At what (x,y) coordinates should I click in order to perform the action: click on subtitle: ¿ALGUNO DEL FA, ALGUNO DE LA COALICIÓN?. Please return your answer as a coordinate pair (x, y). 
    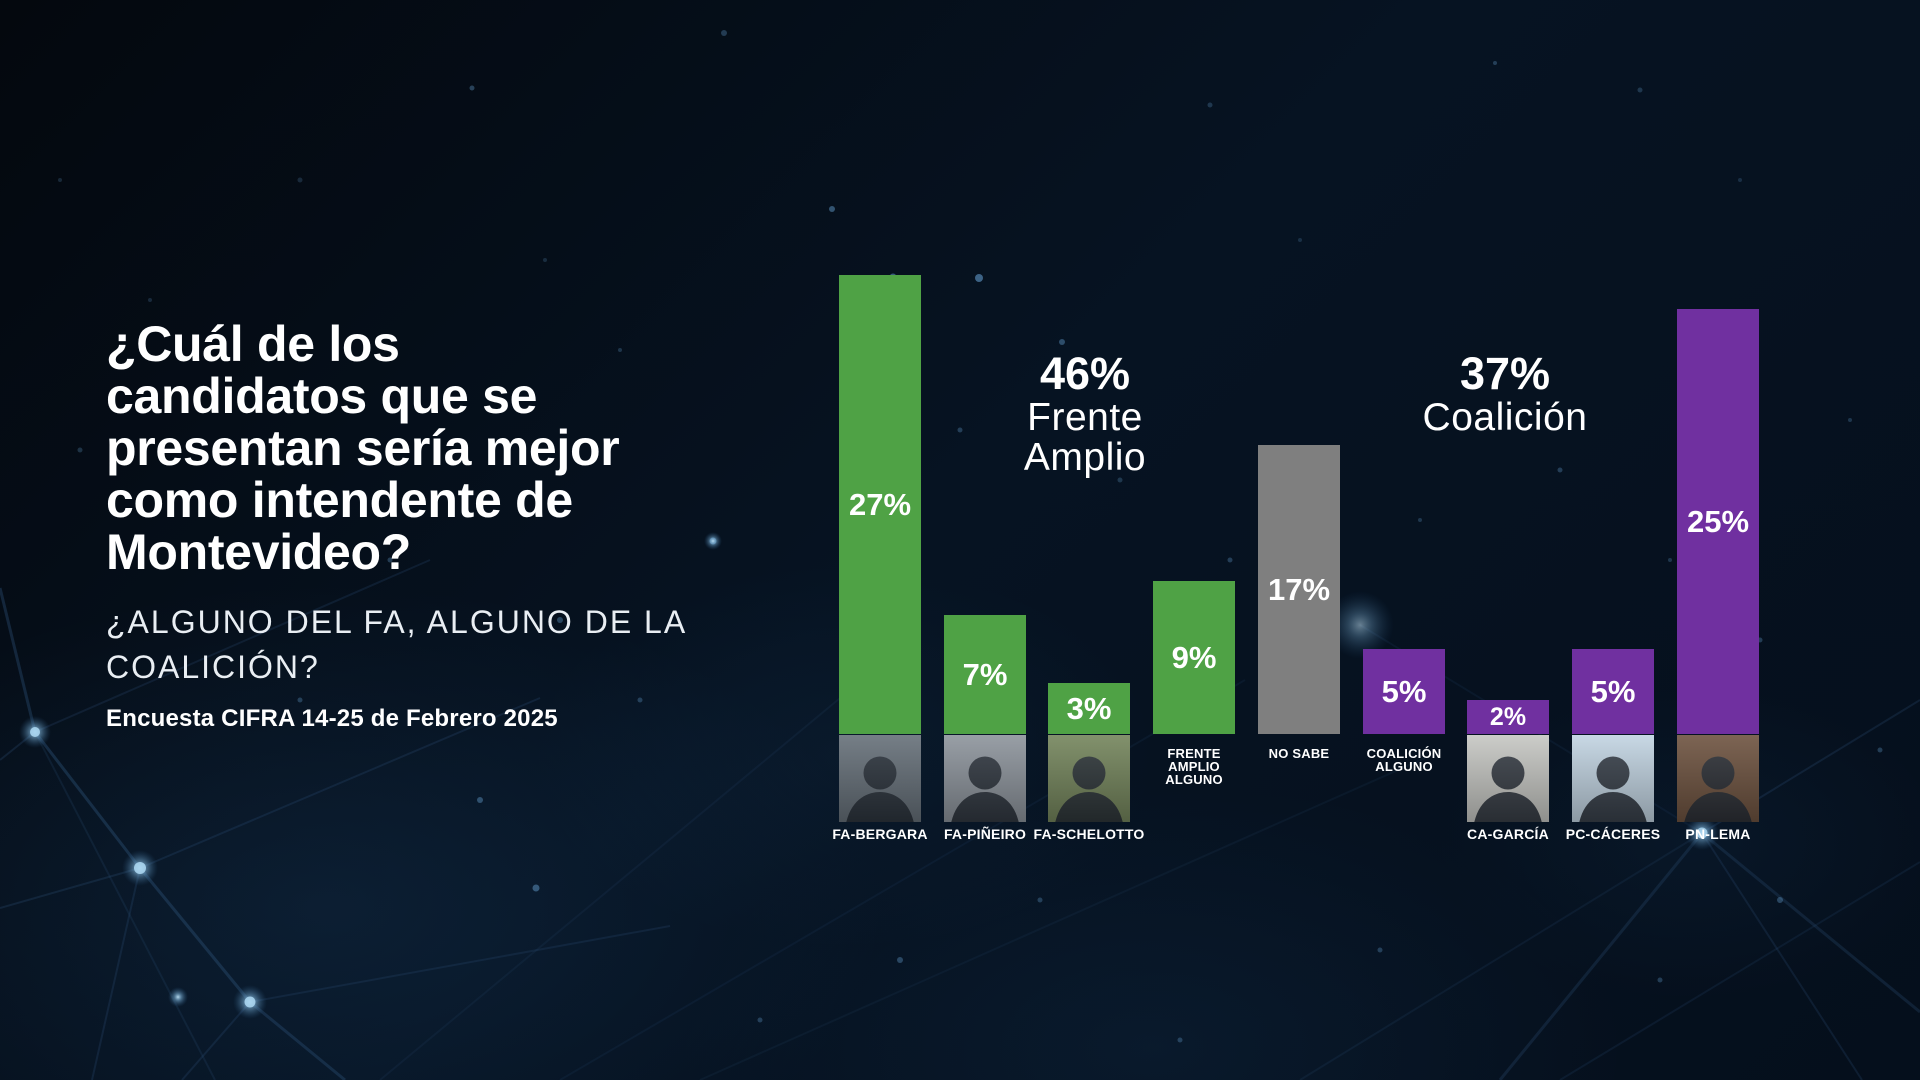
    Looking at the image, I should click on (456, 645).